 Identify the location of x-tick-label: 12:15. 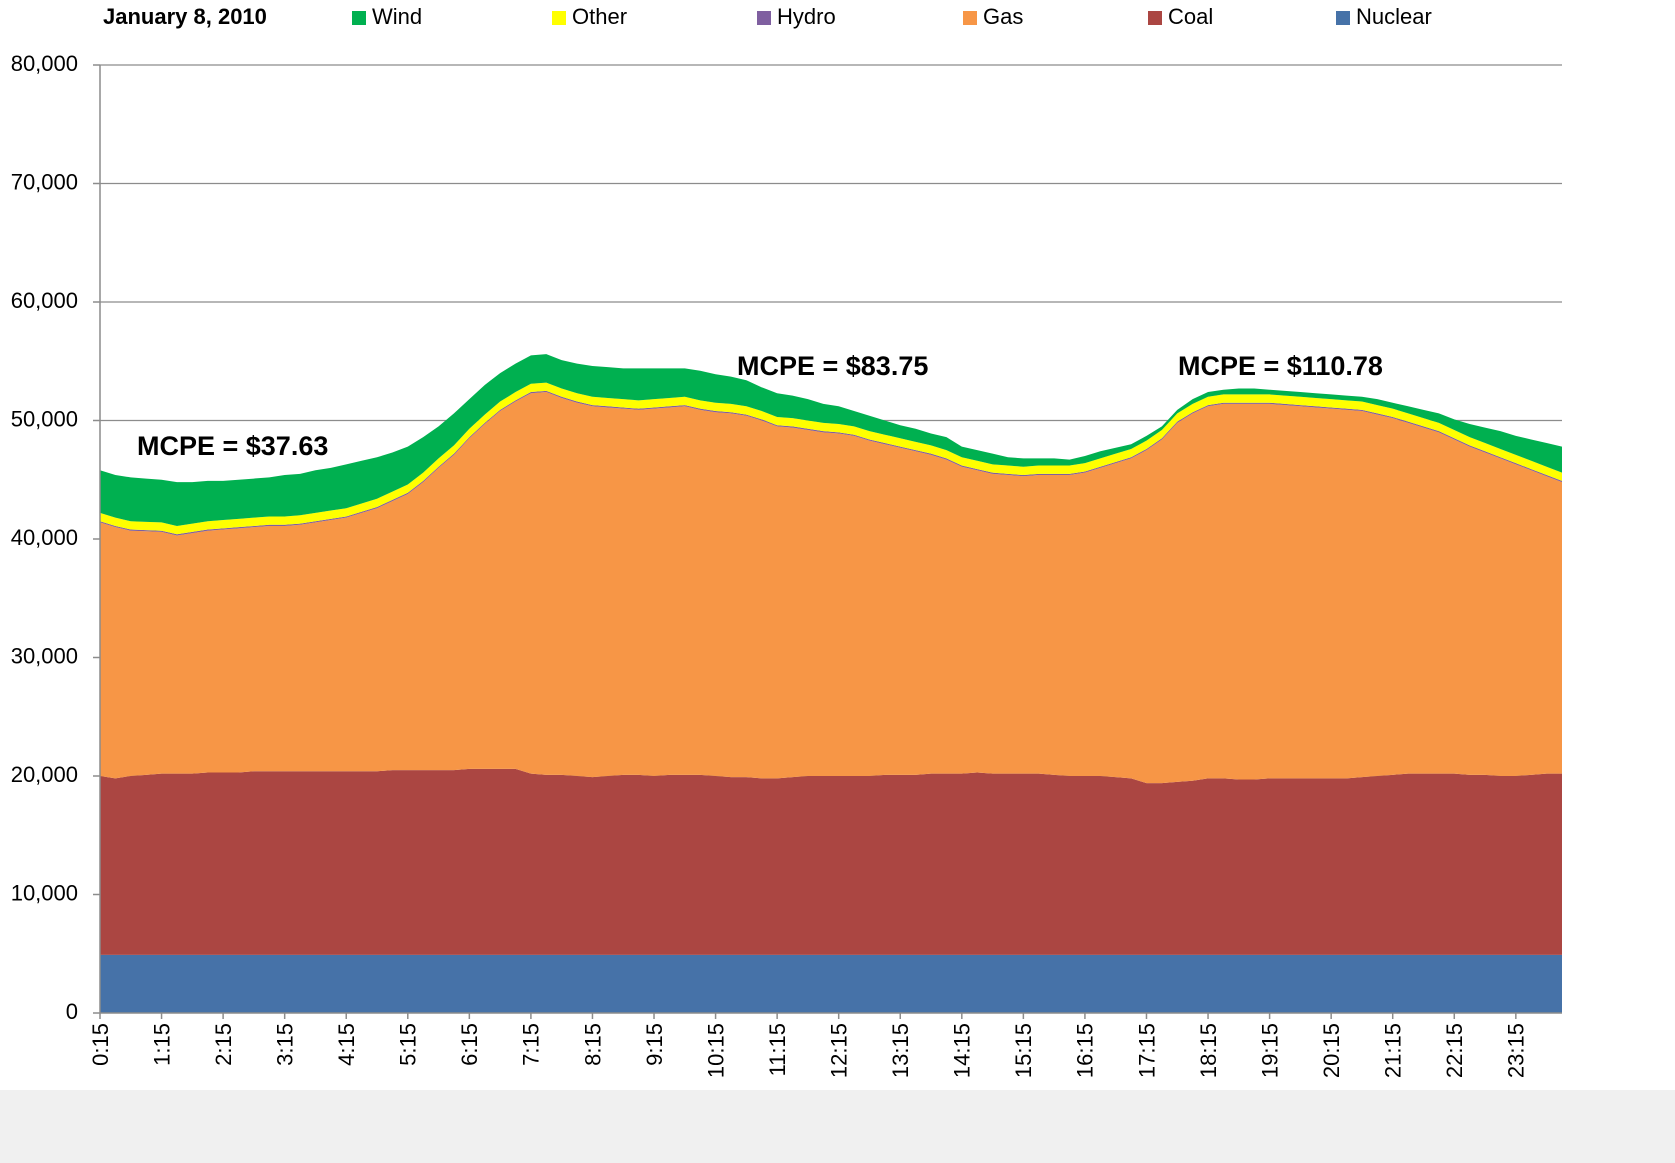
(839, 1050).